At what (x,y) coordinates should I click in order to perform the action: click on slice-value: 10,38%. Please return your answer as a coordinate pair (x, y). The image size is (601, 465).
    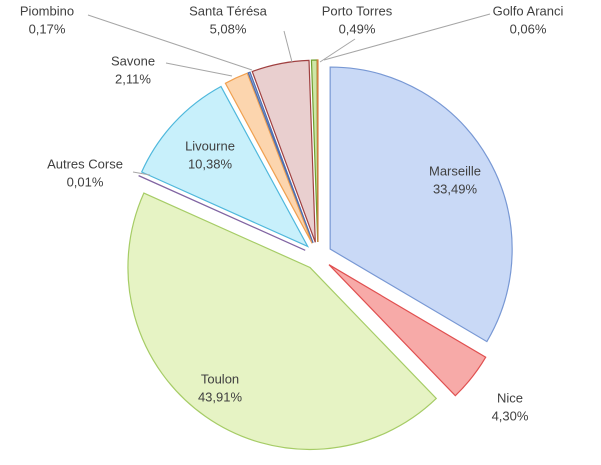
    Looking at the image, I should click on (210, 163).